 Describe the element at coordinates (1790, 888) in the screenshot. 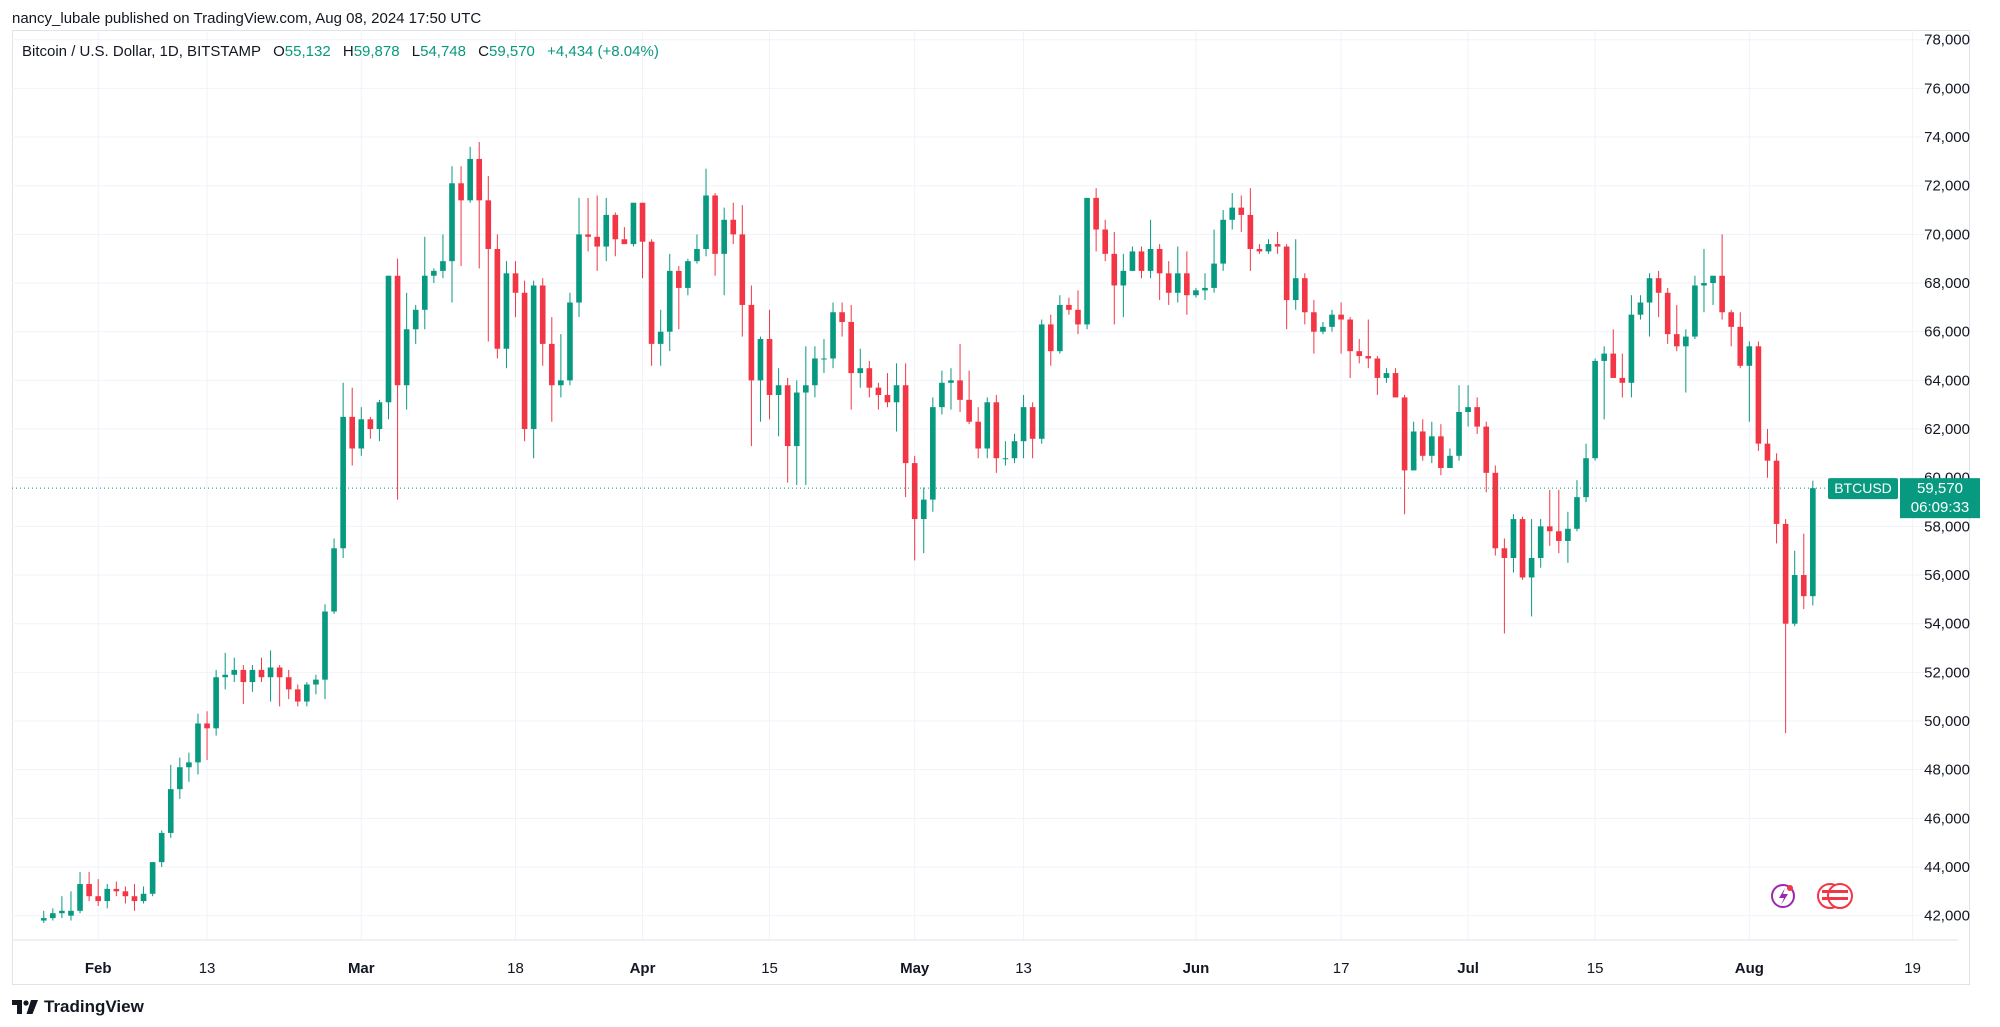

I see `notification-dot-icon` at that location.